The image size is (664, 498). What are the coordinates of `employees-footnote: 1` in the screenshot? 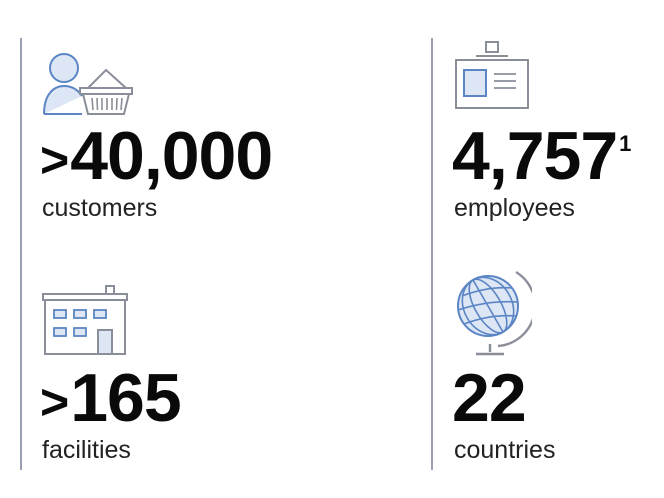 It's located at (625, 143).